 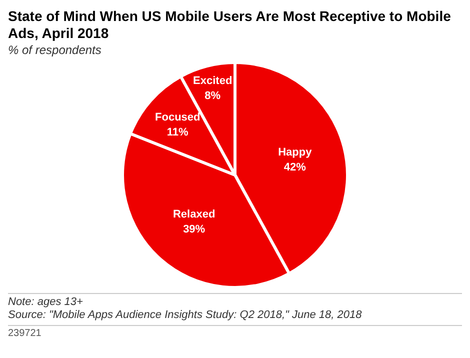 What do you see at coordinates (295, 168) in the screenshot?
I see `data-label: 42%` at bounding box center [295, 168].